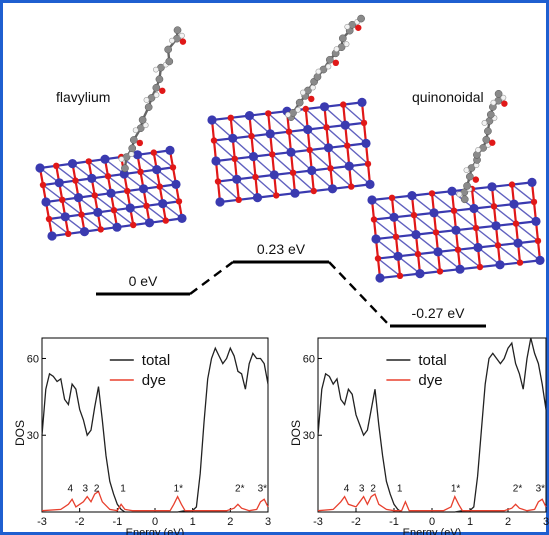 Image resolution: width=549 pixels, height=535 pixels. I want to click on peak-label: 1*, so click(179, 489).